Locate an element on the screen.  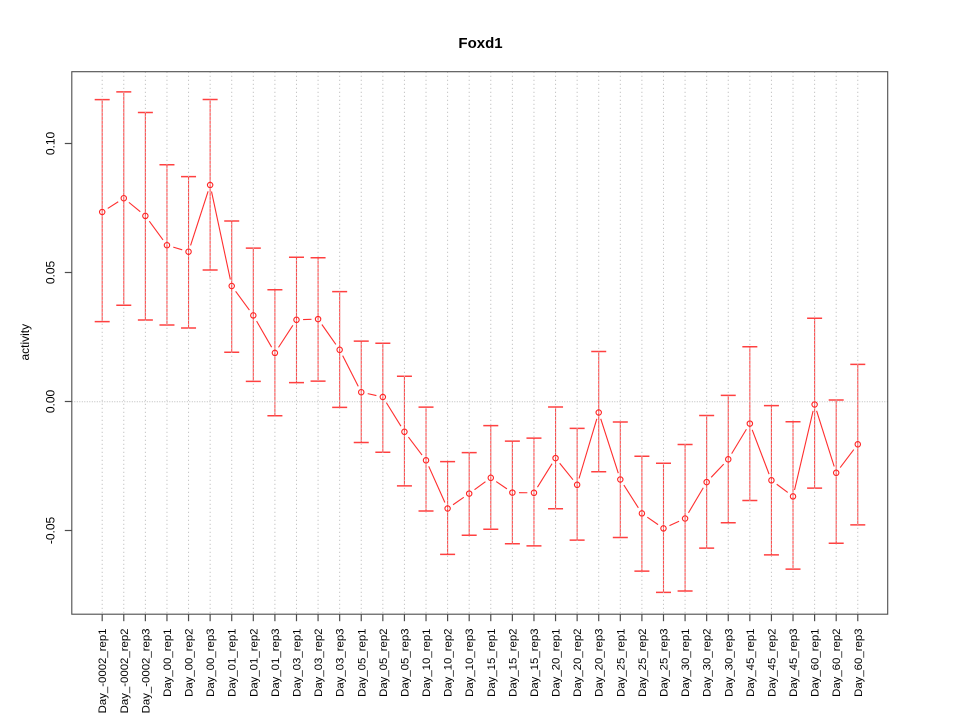
svg-text: Day_30_rep1 is located at coordinates (686, 663).